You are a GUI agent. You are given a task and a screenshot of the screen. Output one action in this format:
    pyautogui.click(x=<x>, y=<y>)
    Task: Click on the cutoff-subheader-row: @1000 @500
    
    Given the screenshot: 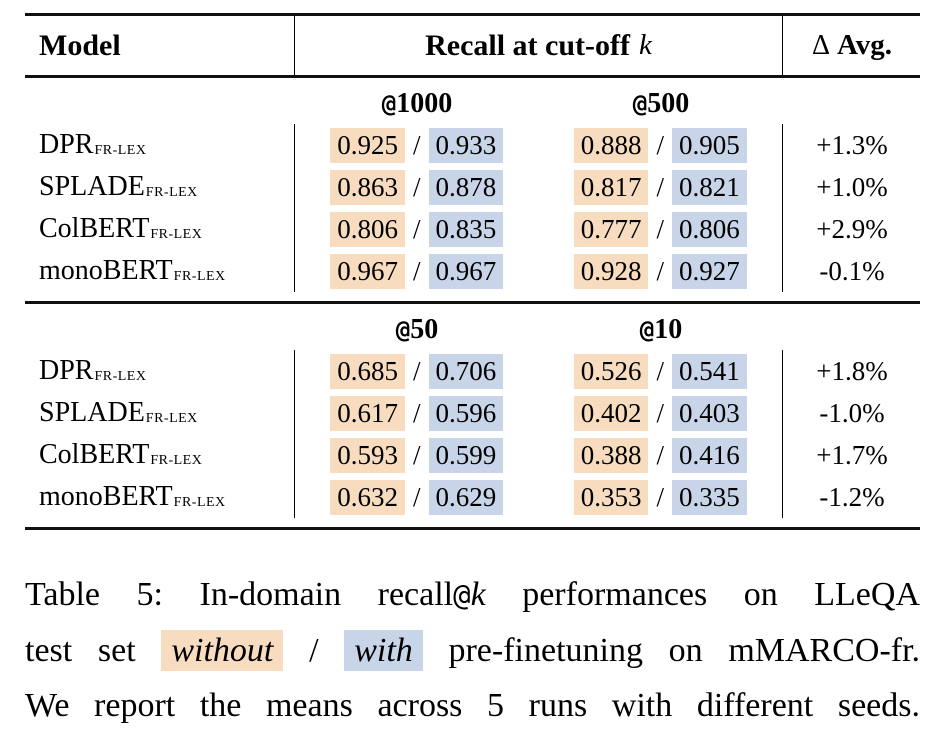 What is the action you would take?
    pyautogui.click(x=472, y=101)
    